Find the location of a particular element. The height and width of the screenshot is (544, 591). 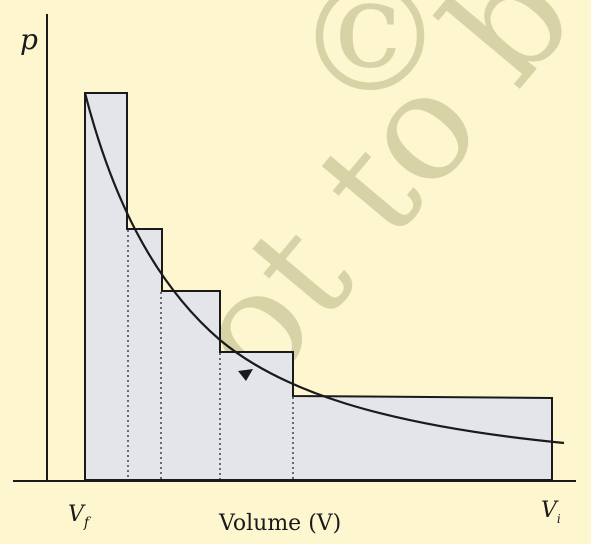

x-axis-label: Volume (V) is located at coordinates (279, 523).